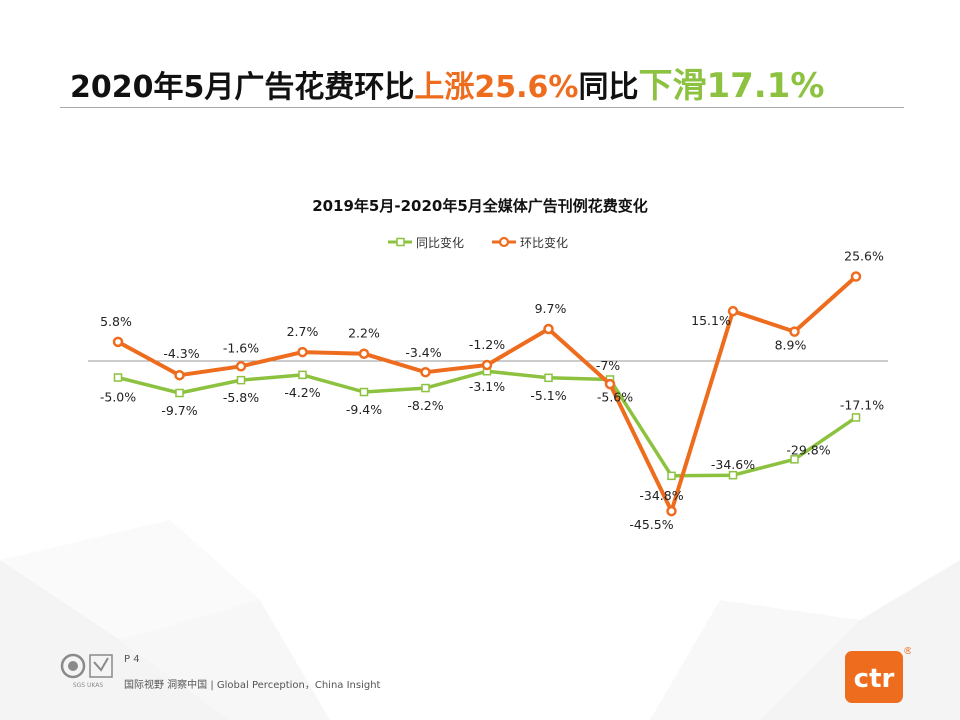  What do you see at coordinates (808, 449) in the screenshot?
I see `data-label: -29.8%` at bounding box center [808, 449].